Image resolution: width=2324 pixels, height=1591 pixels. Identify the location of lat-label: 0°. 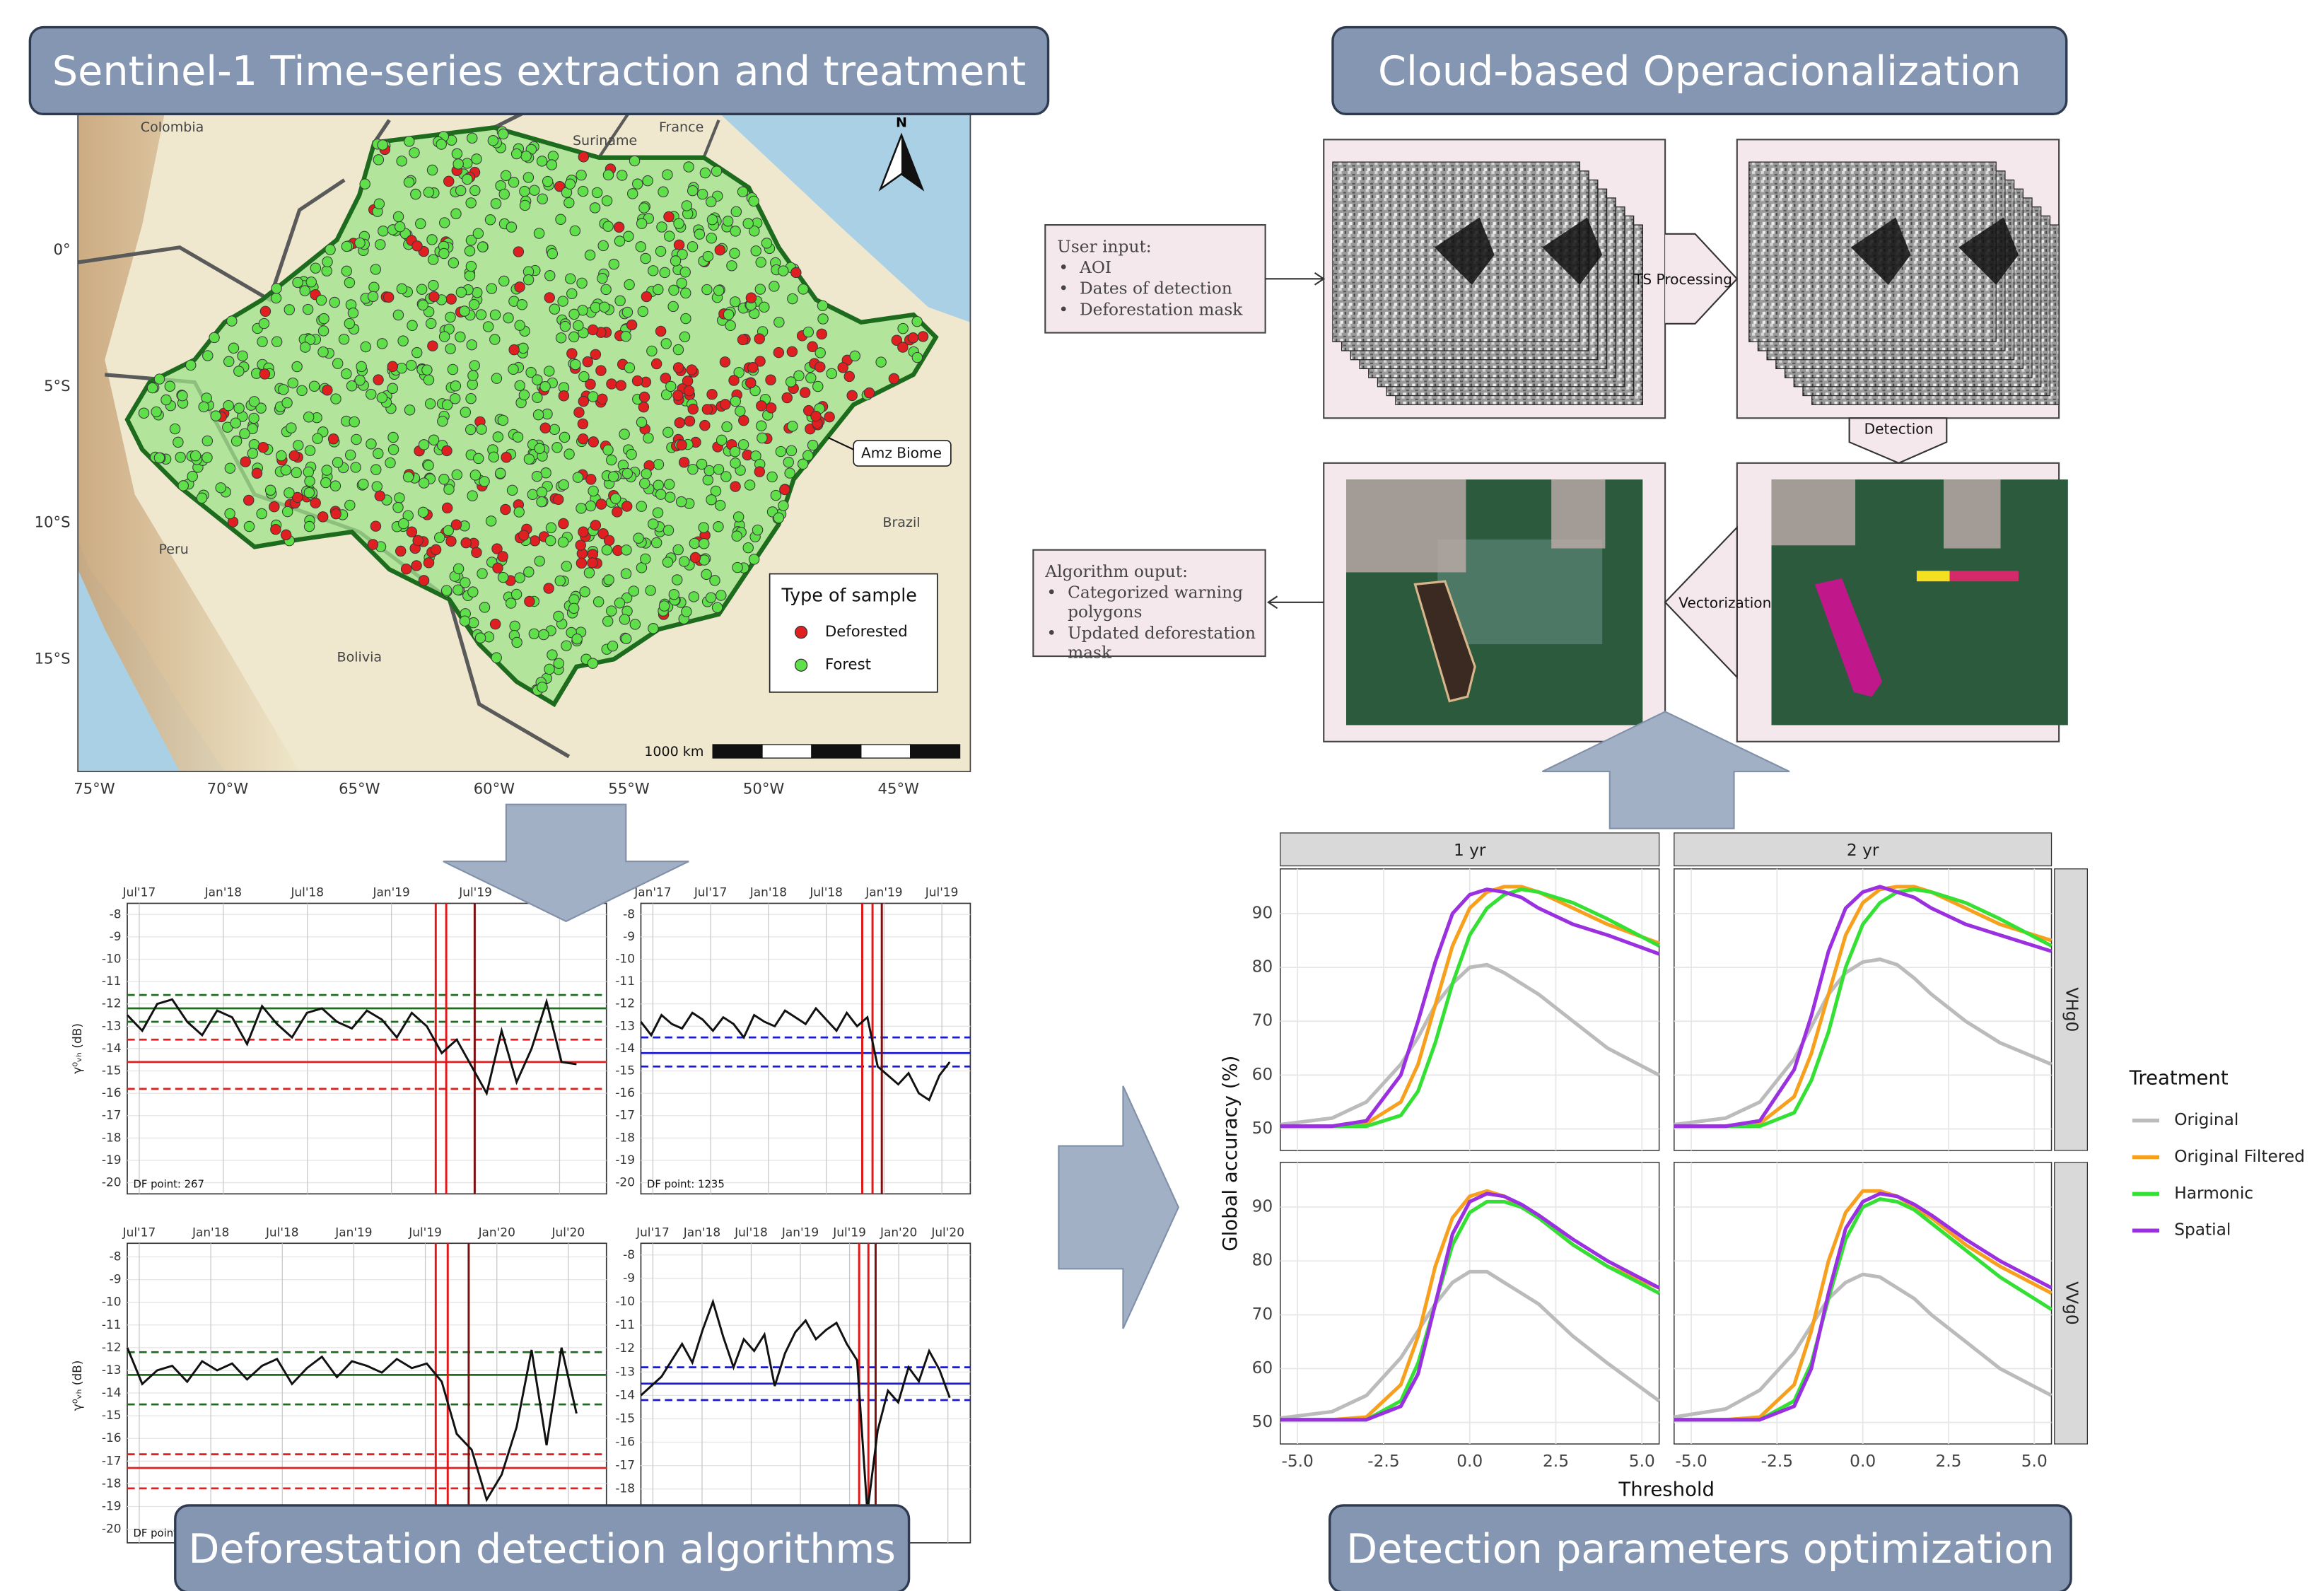
(62, 249).